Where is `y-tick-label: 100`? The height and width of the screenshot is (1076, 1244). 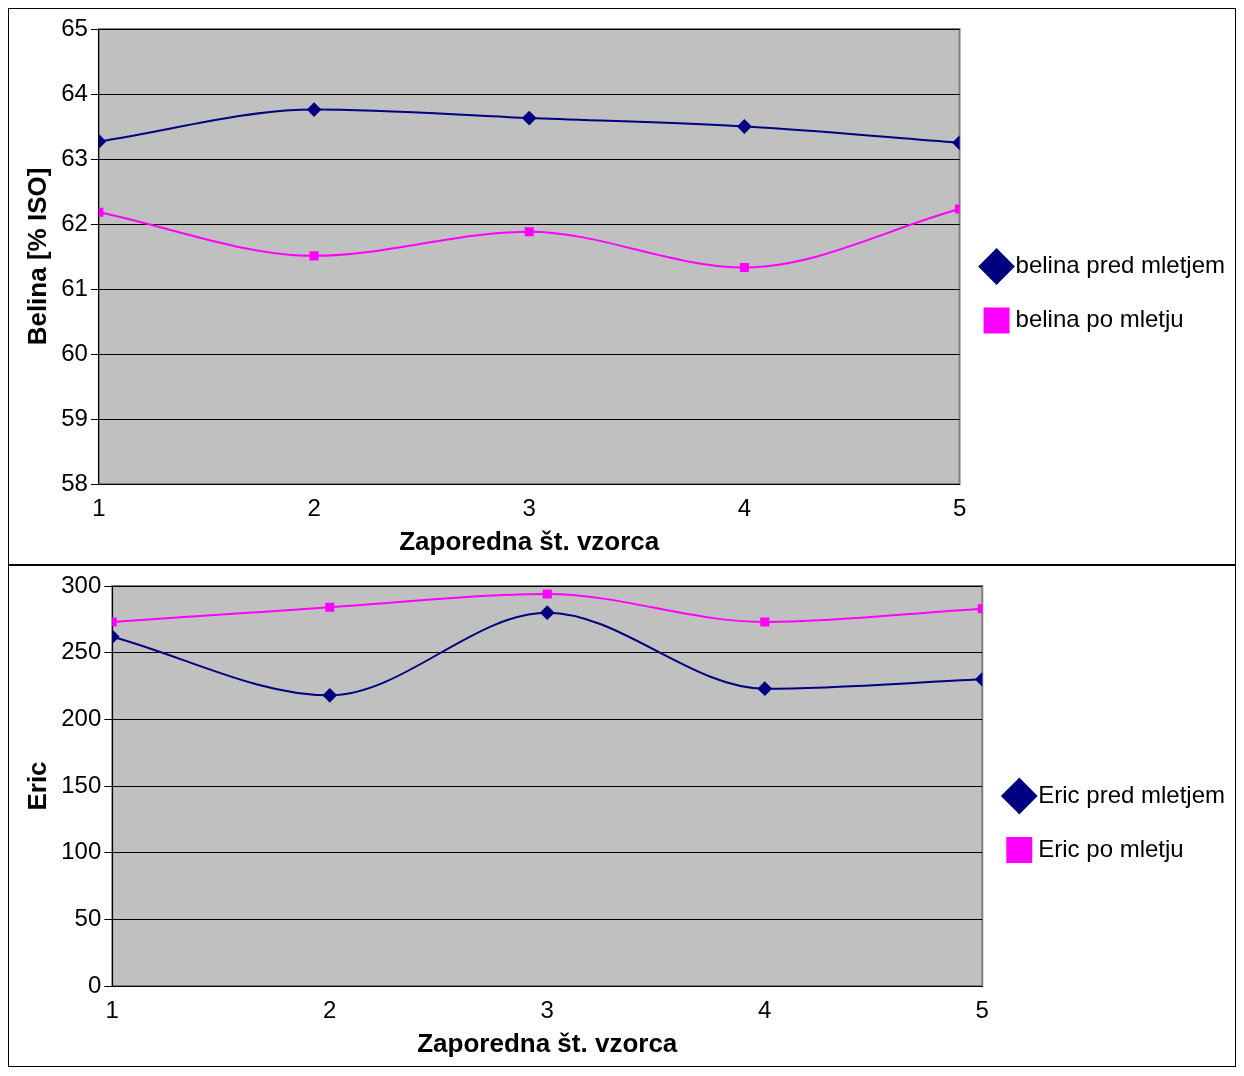 y-tick-label: 100 is located at coordinates (81, 851).